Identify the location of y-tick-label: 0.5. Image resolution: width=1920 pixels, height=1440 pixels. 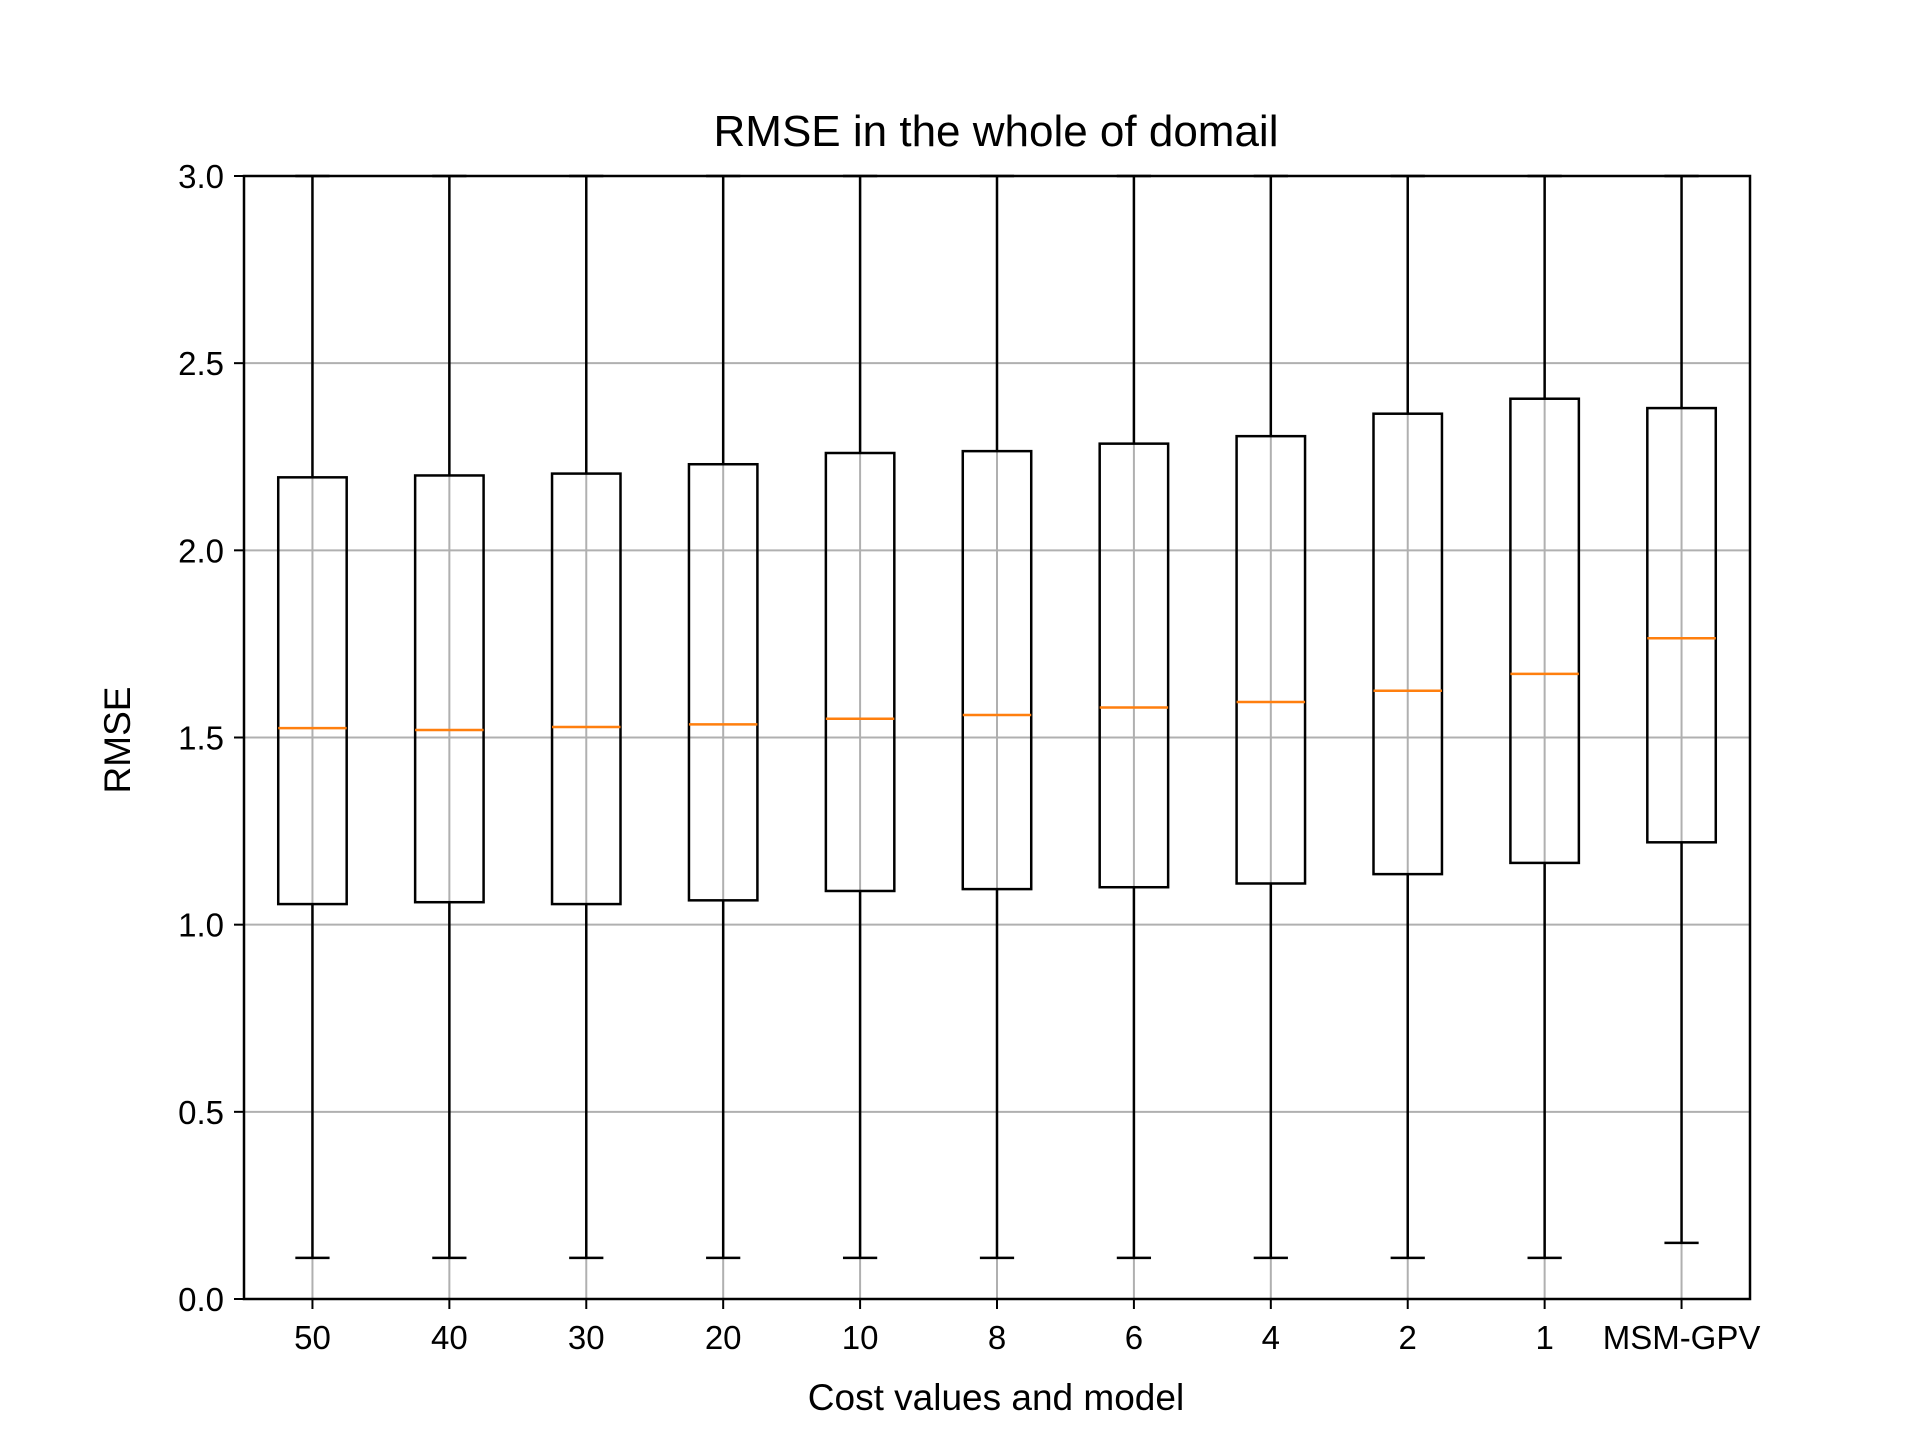
(201, 1112).